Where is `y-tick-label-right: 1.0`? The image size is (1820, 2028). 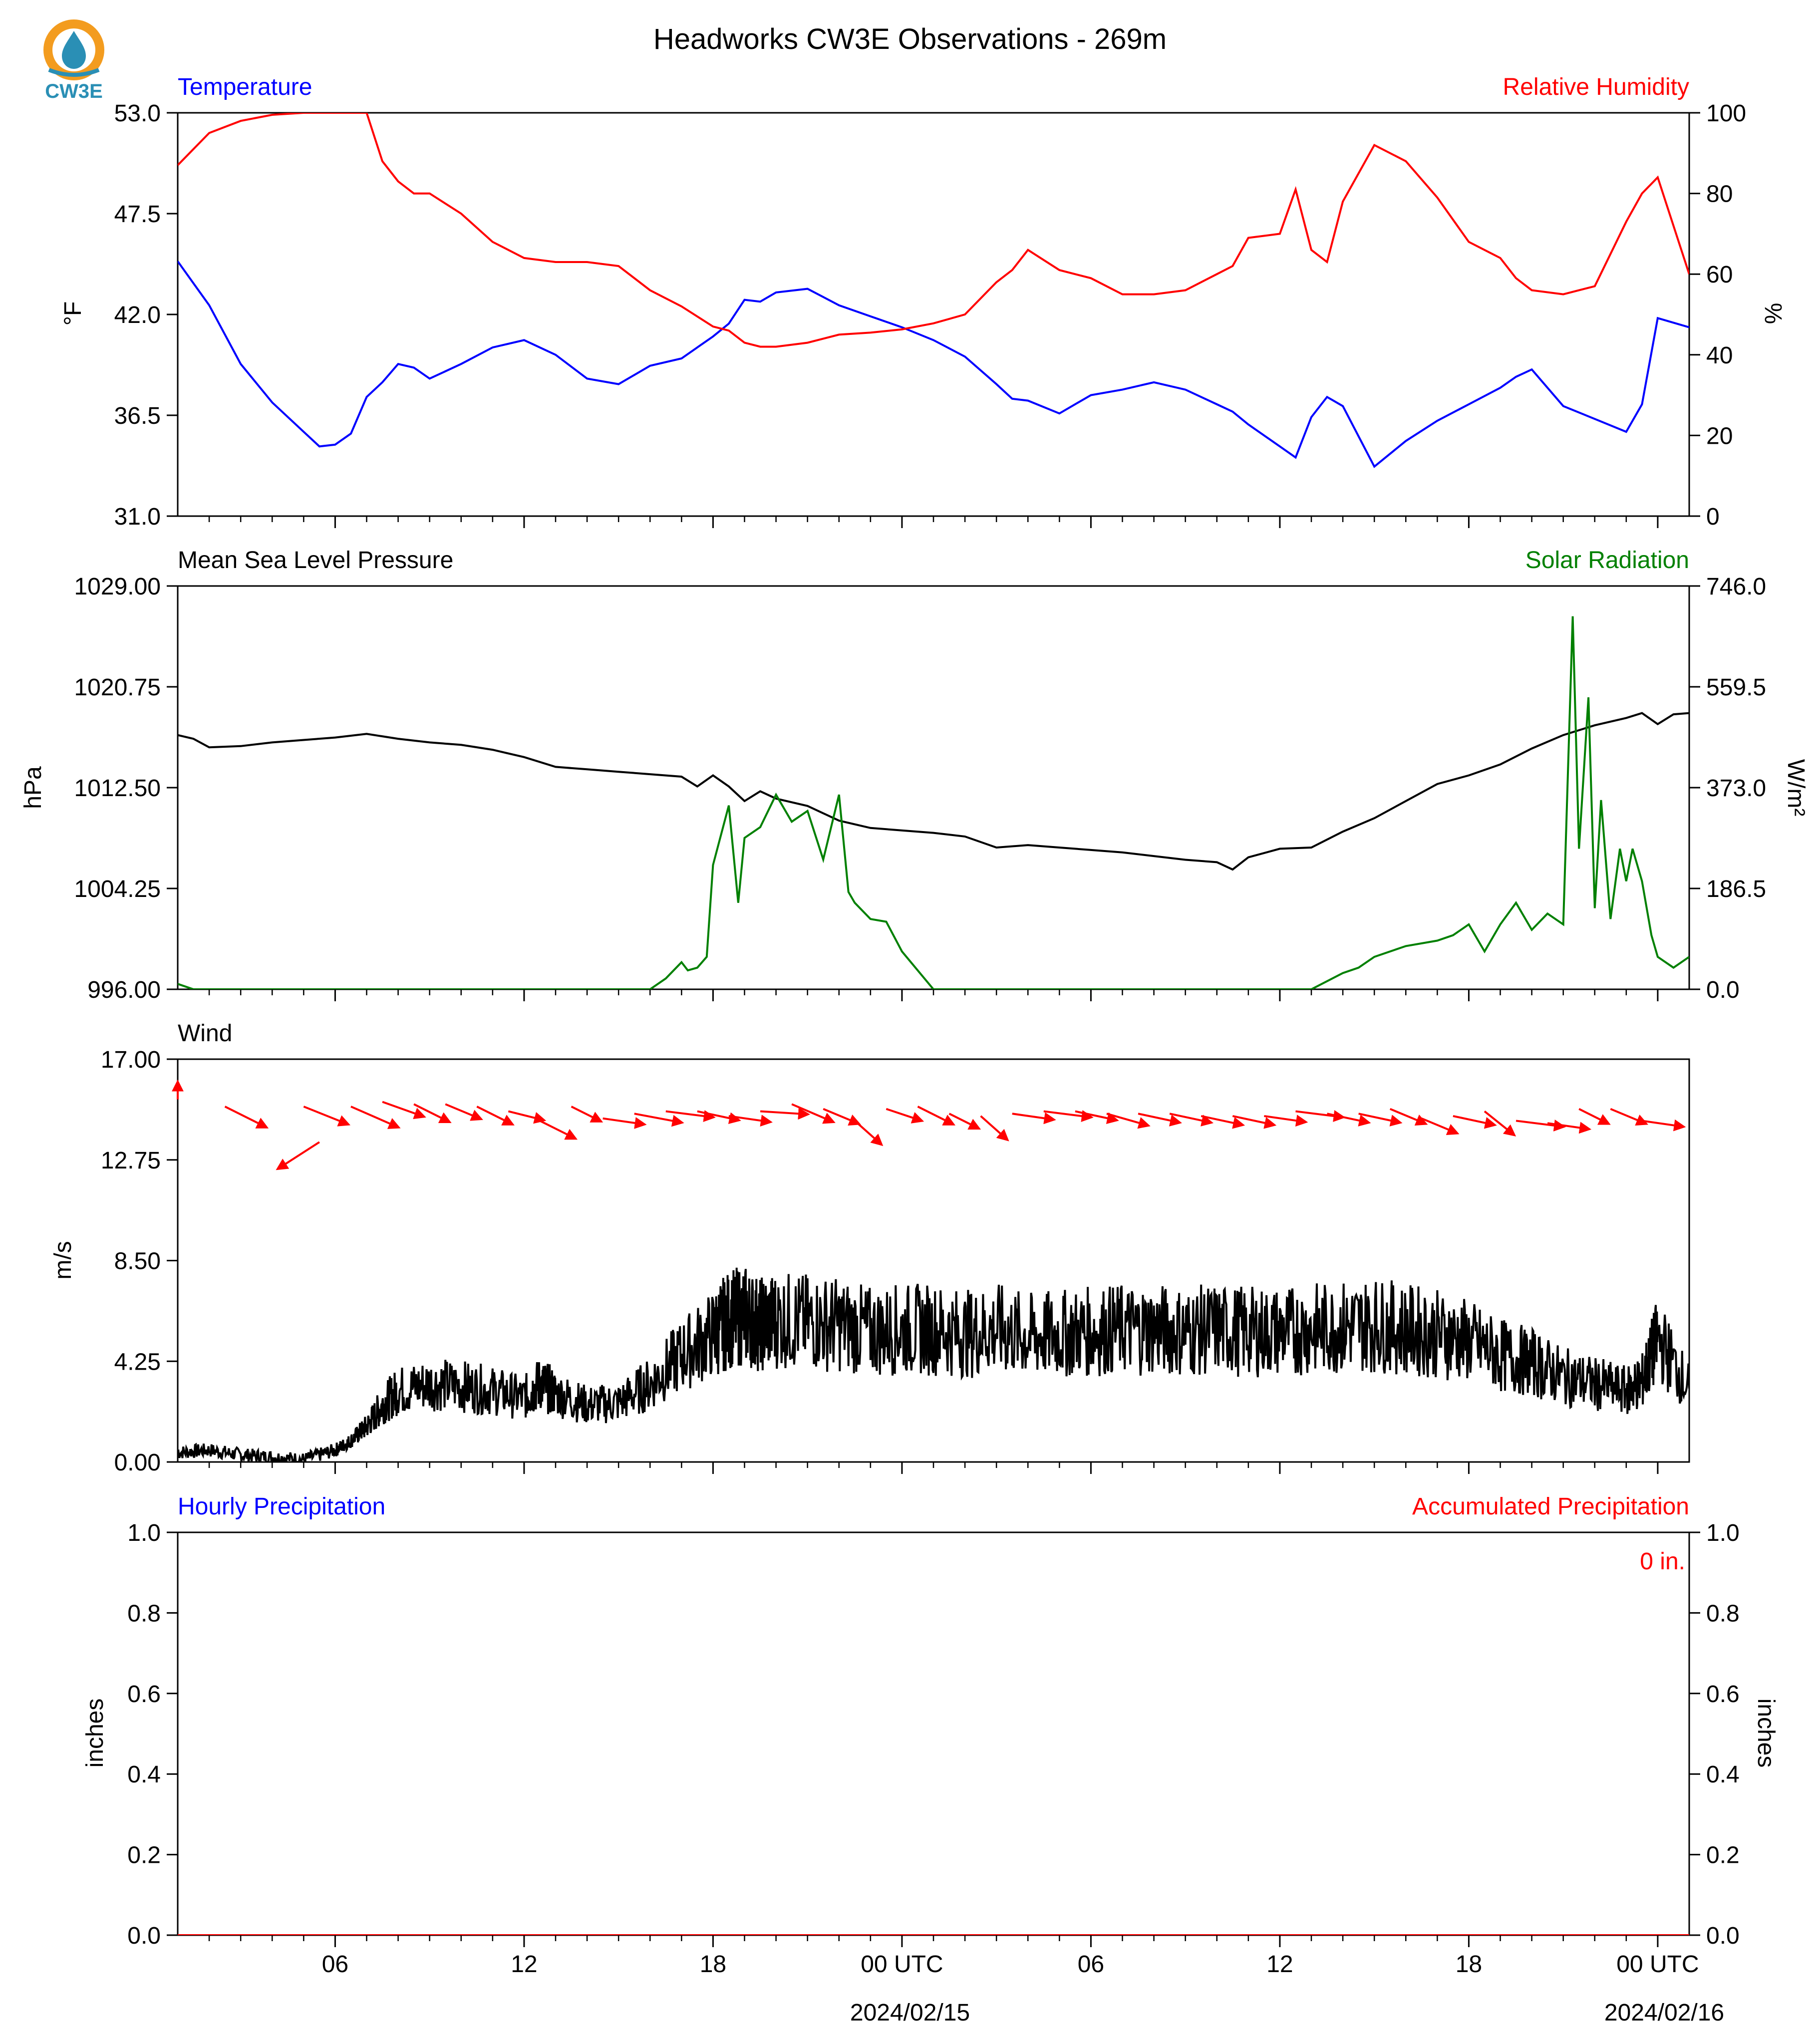 y-tick-label-right: 1.0 is located at coordinates (1723, 1533).